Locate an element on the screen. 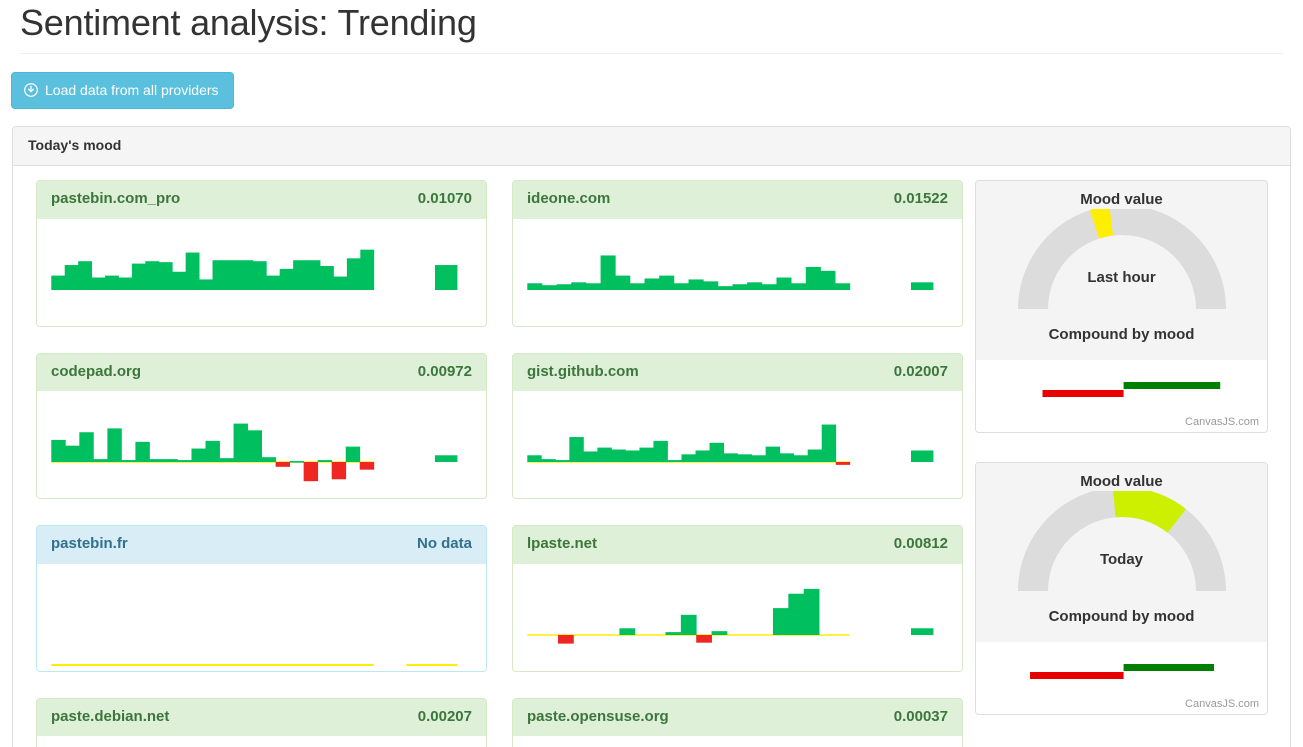 The image size is (1303, 747). gauge-center-label: Last hour is located at coordinates (1121, 278).